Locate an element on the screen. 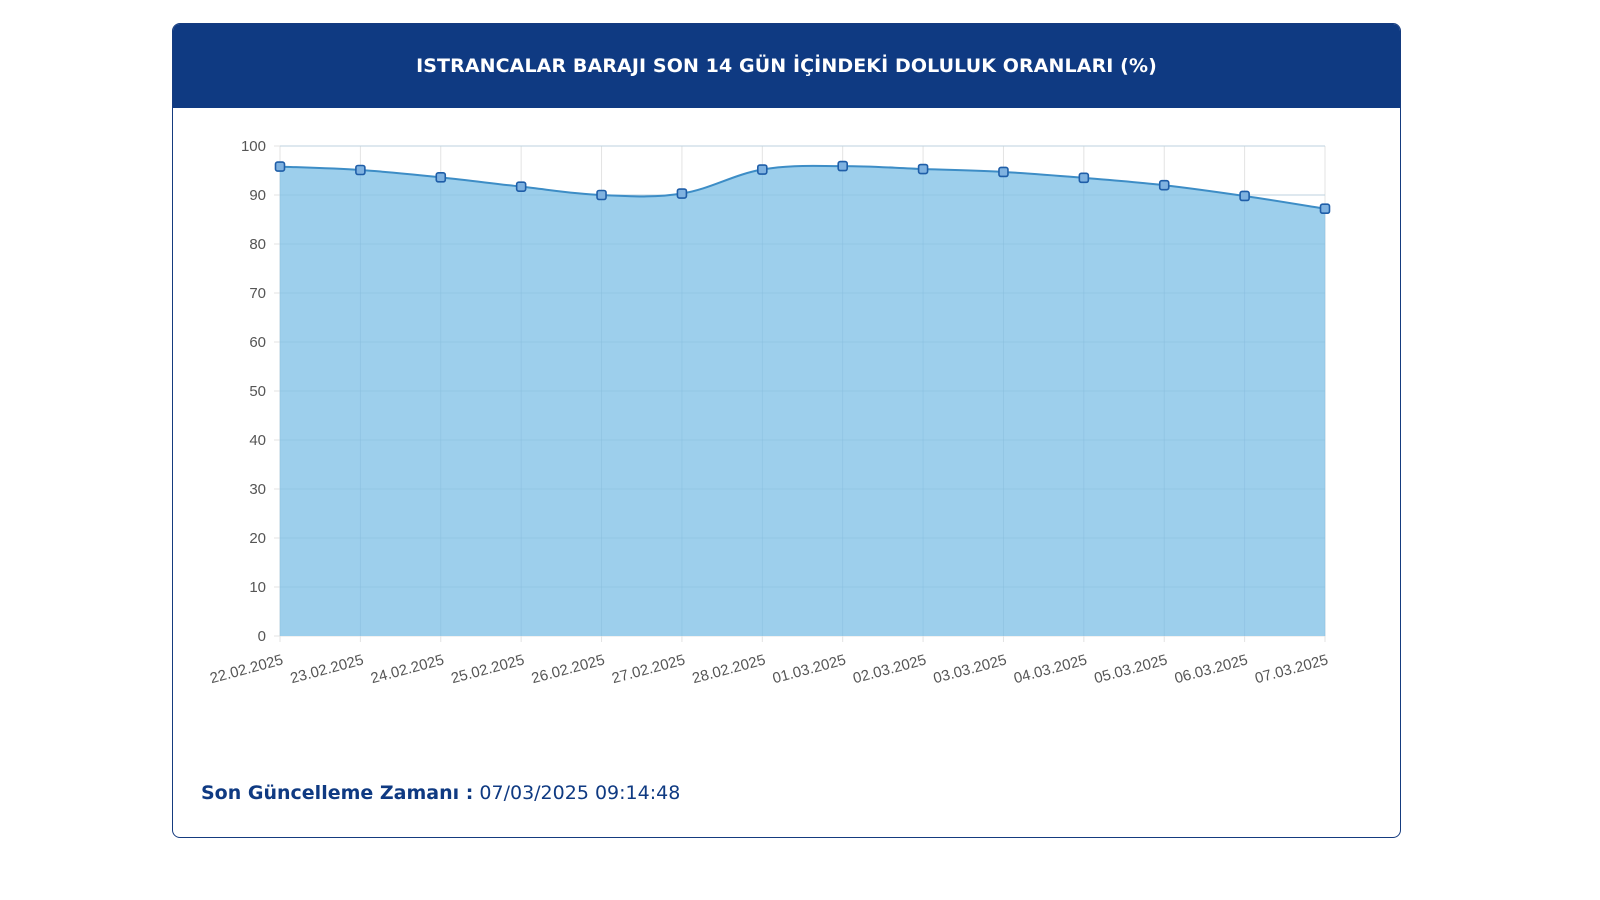 This screenshot has height=900, width=1600. x-tick-label: 03.03.2025 is located at coordinates (970, 669).